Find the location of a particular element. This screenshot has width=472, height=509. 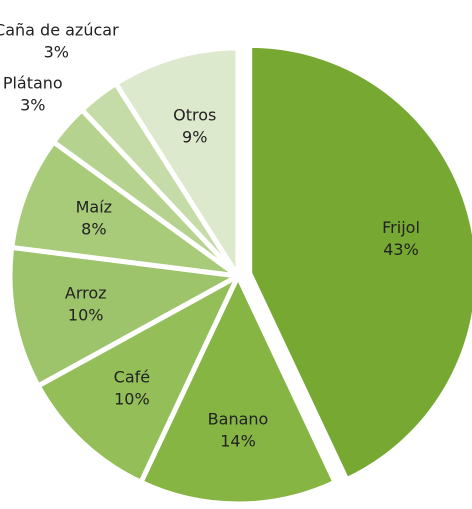

slice-label: Banano is located at coordinates (238, 419).